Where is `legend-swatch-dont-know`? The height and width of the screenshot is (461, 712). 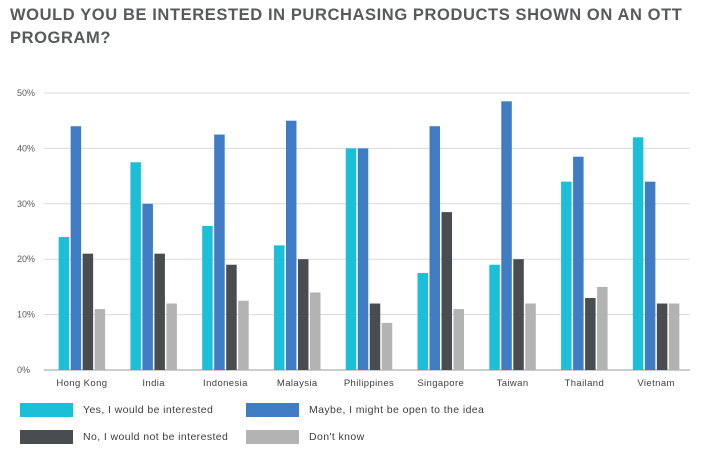 legend-swatch-dont-know is located at coordinates (272, 437).